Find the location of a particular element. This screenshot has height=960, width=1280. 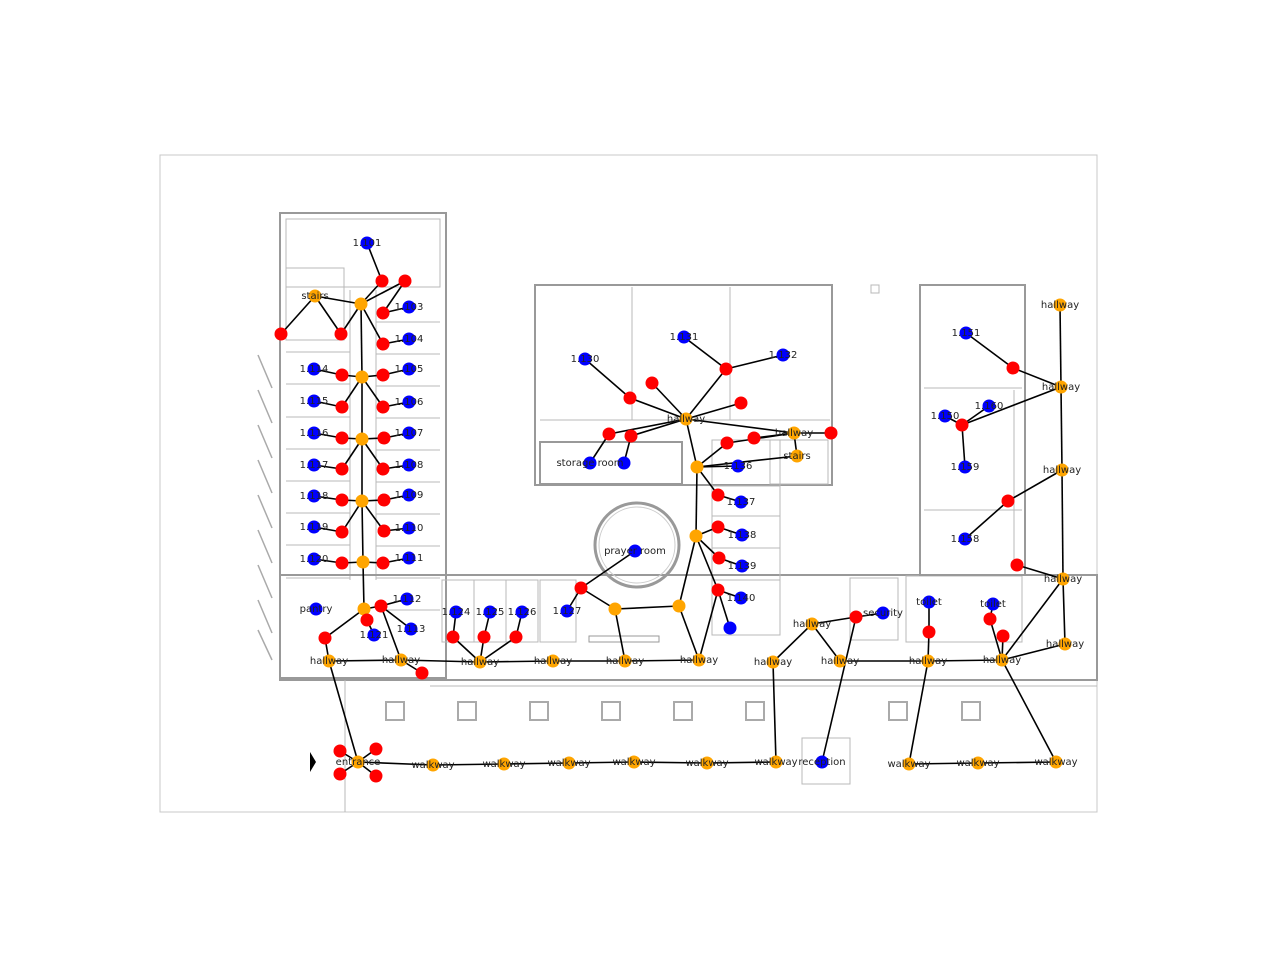

entrance-arrow is located at coordinates (313, 762).